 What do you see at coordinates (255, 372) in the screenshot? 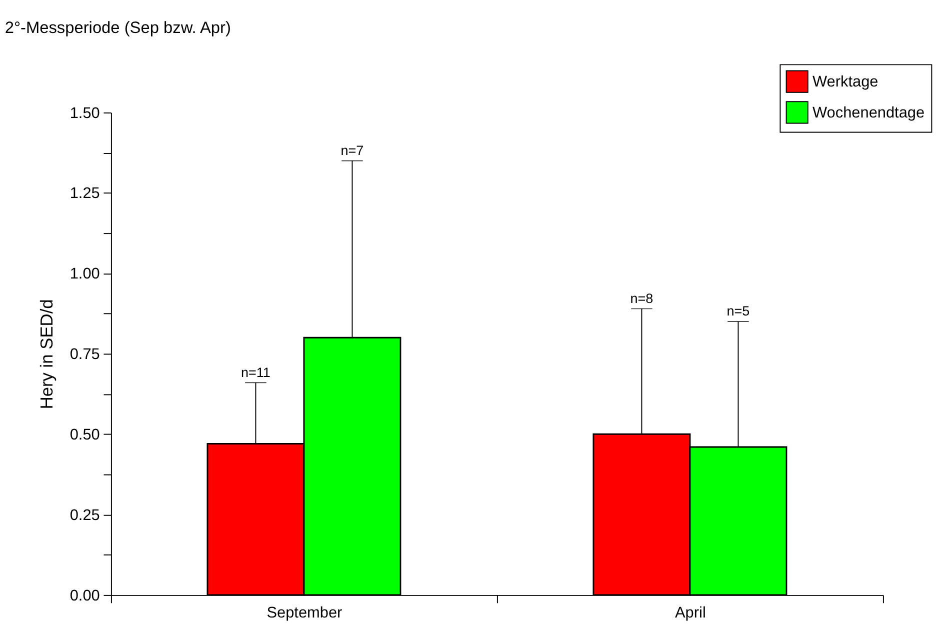
I see `annotation: n=11` at bounding box center [255, 372].